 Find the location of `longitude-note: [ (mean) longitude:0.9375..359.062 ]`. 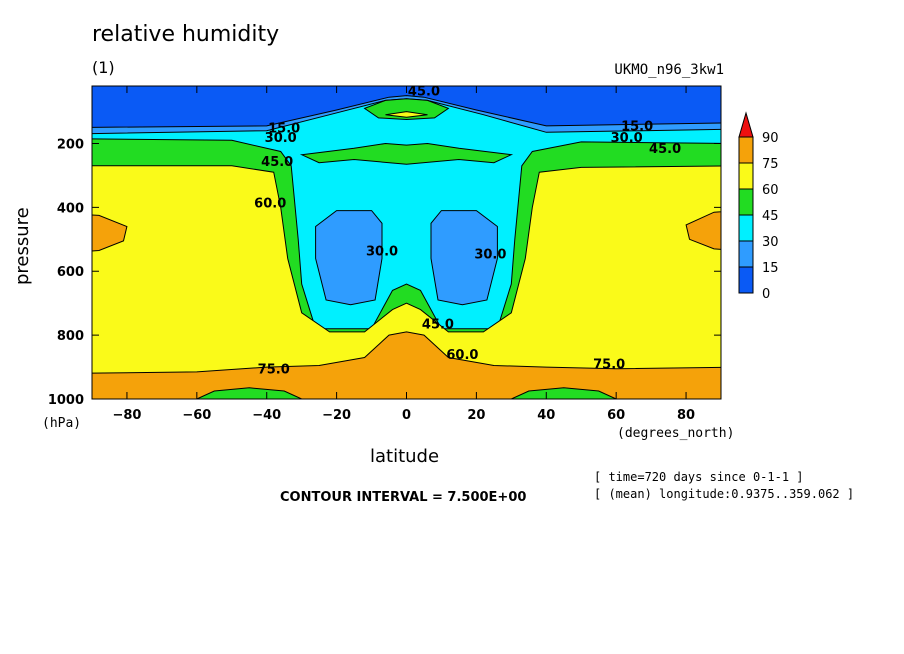

longitude-note: [ (mean) longitude:0.9375..359.062 ] is located at coordinates (724, 494).